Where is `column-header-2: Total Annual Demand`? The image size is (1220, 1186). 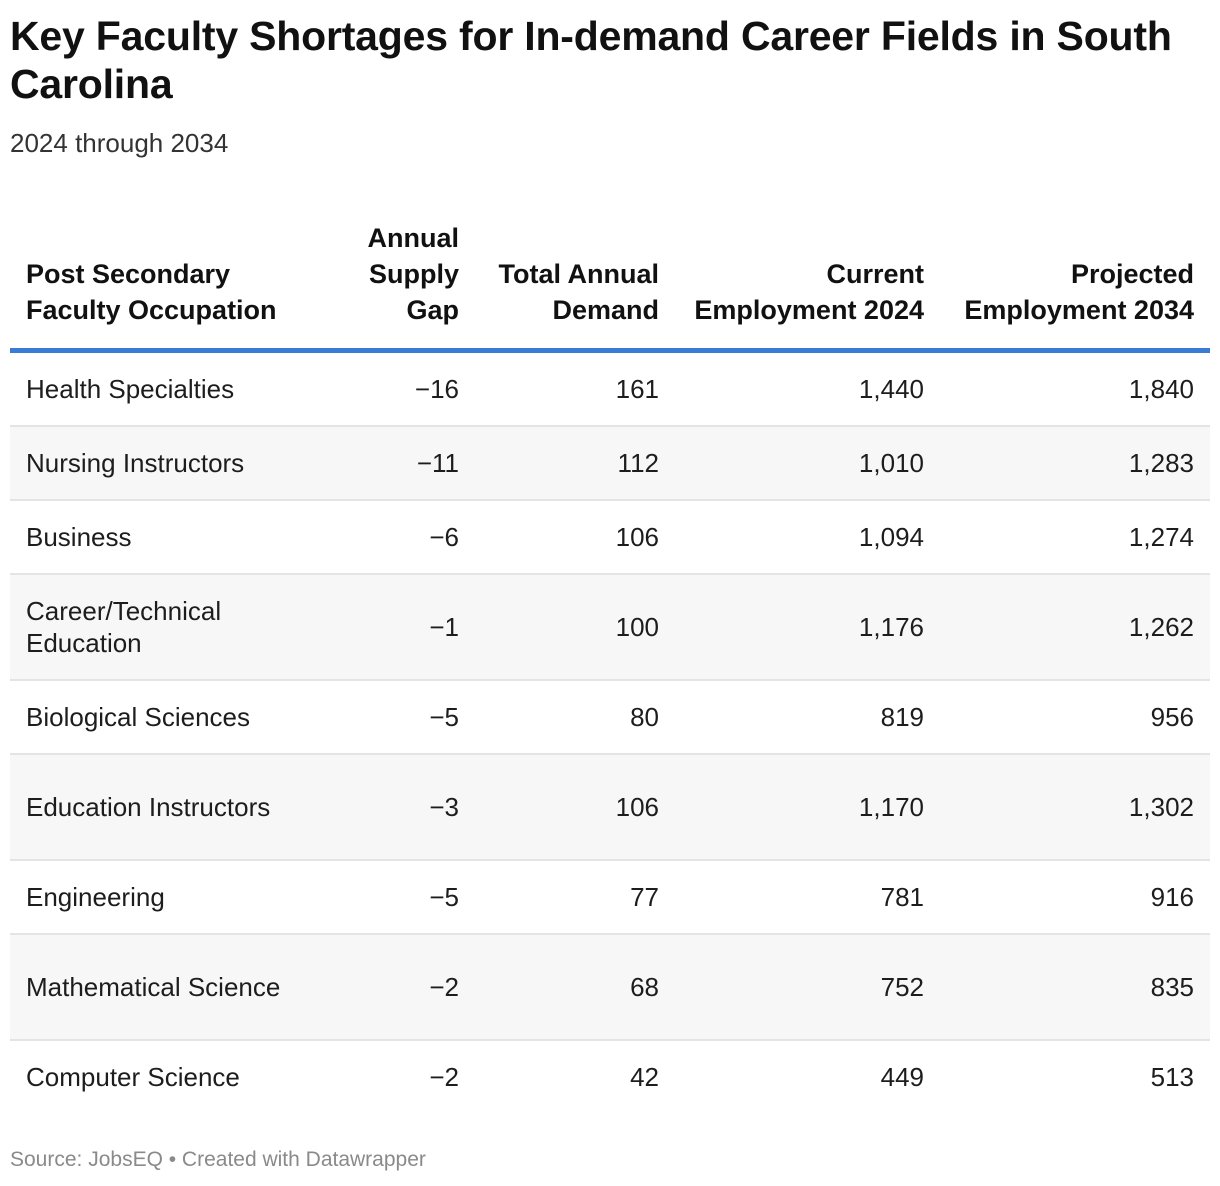 column-header-2: Total Annual Demand is located at coordinates (575, 282).